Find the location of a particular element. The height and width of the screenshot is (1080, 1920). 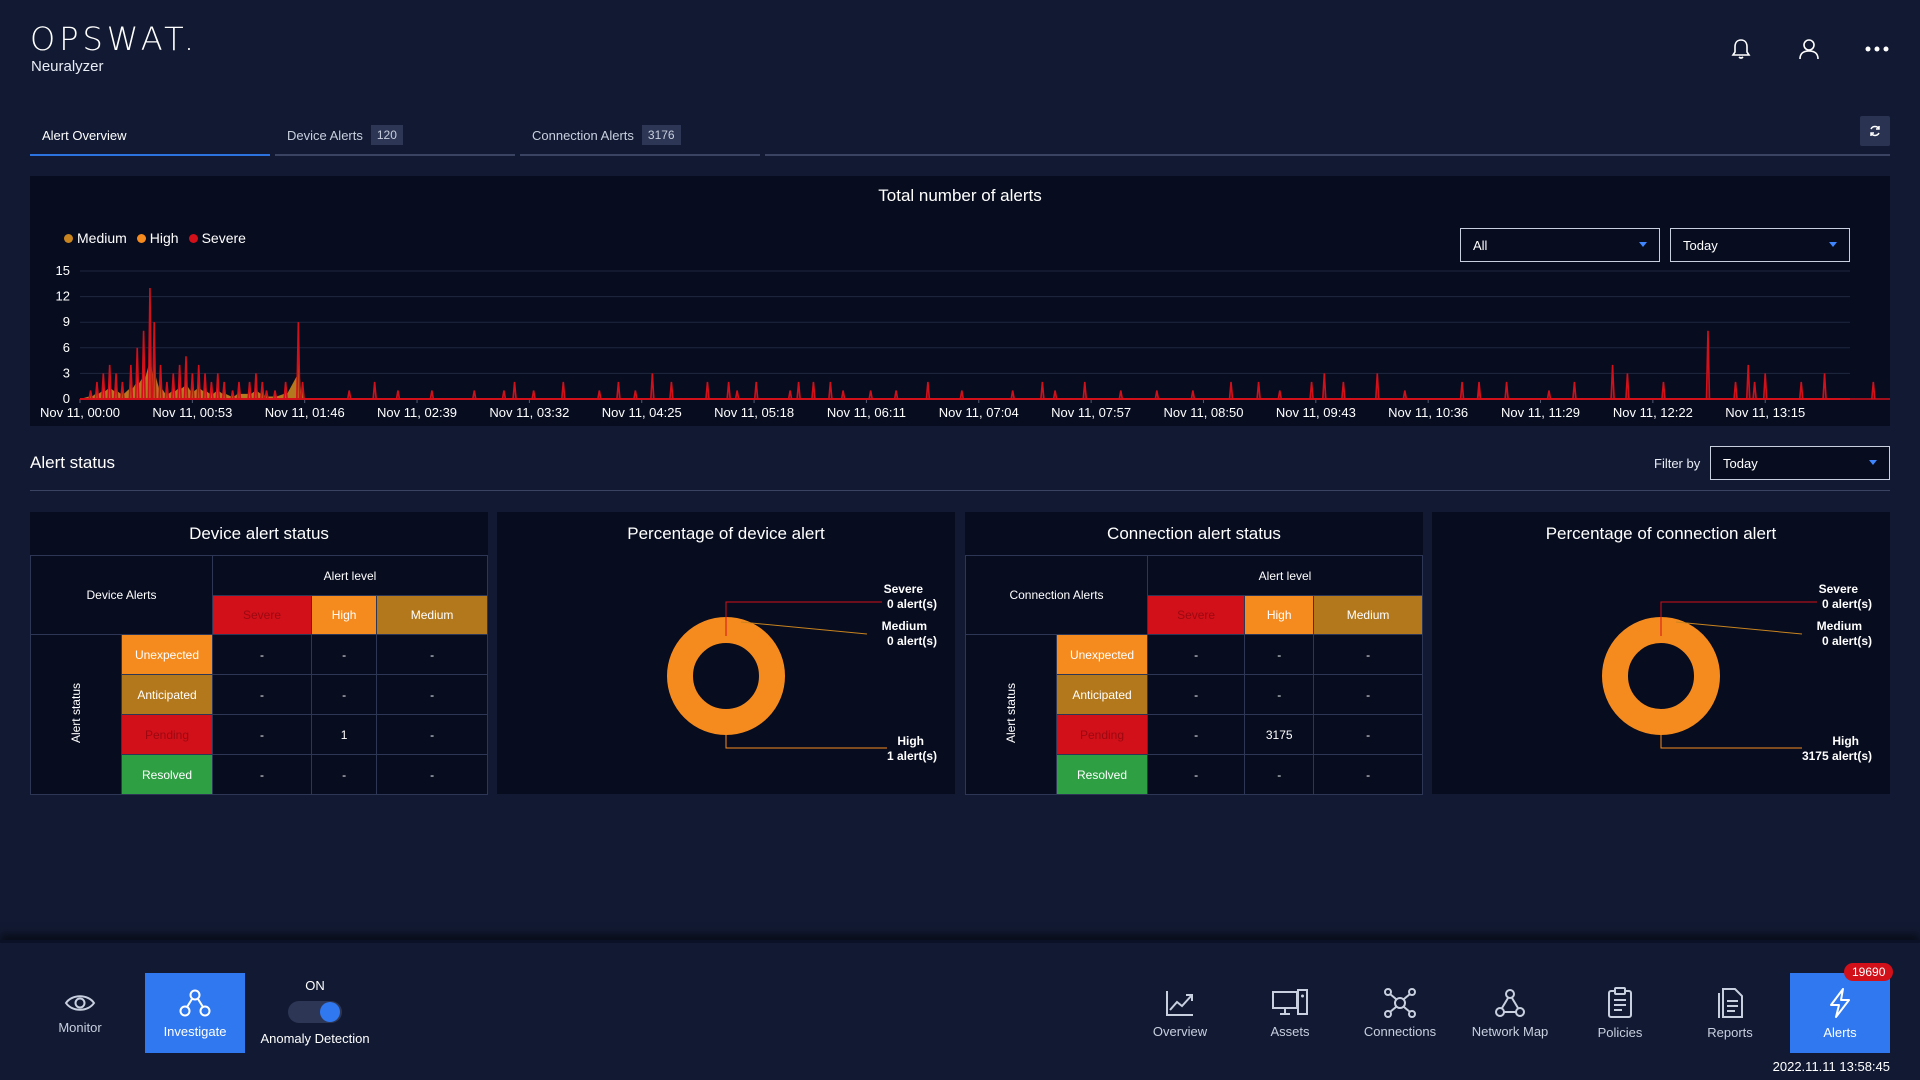

nav-reports: Reports is located at coordinates (1730, 1013).